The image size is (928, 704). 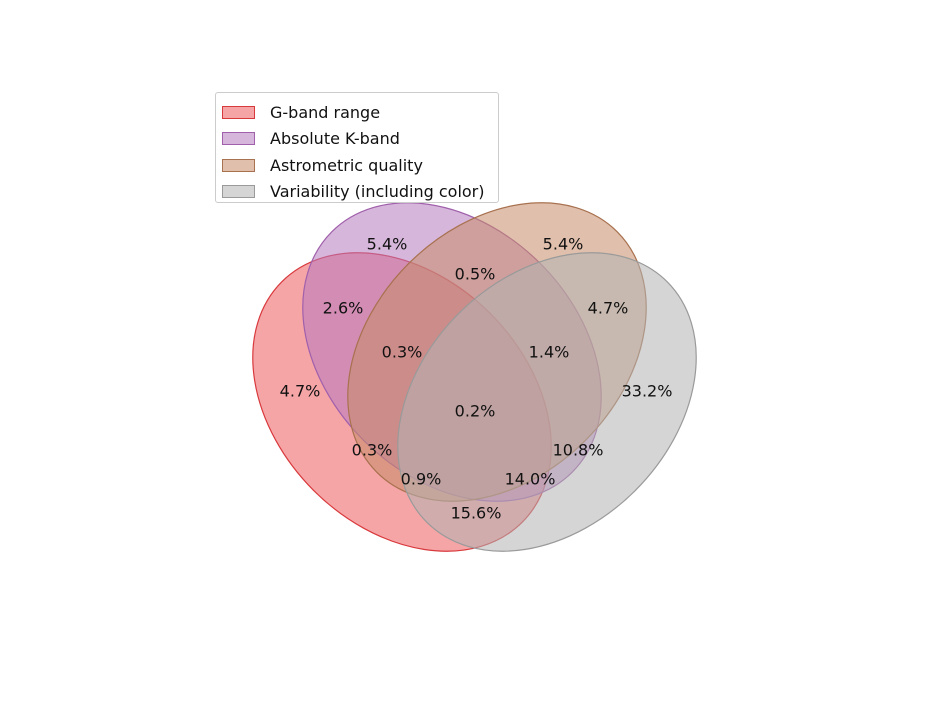 What do you see at coordinates (402, 352) in the screenshot?
I see `region-label-g-k-a: 0.3%` at bounding box center [402, 352].